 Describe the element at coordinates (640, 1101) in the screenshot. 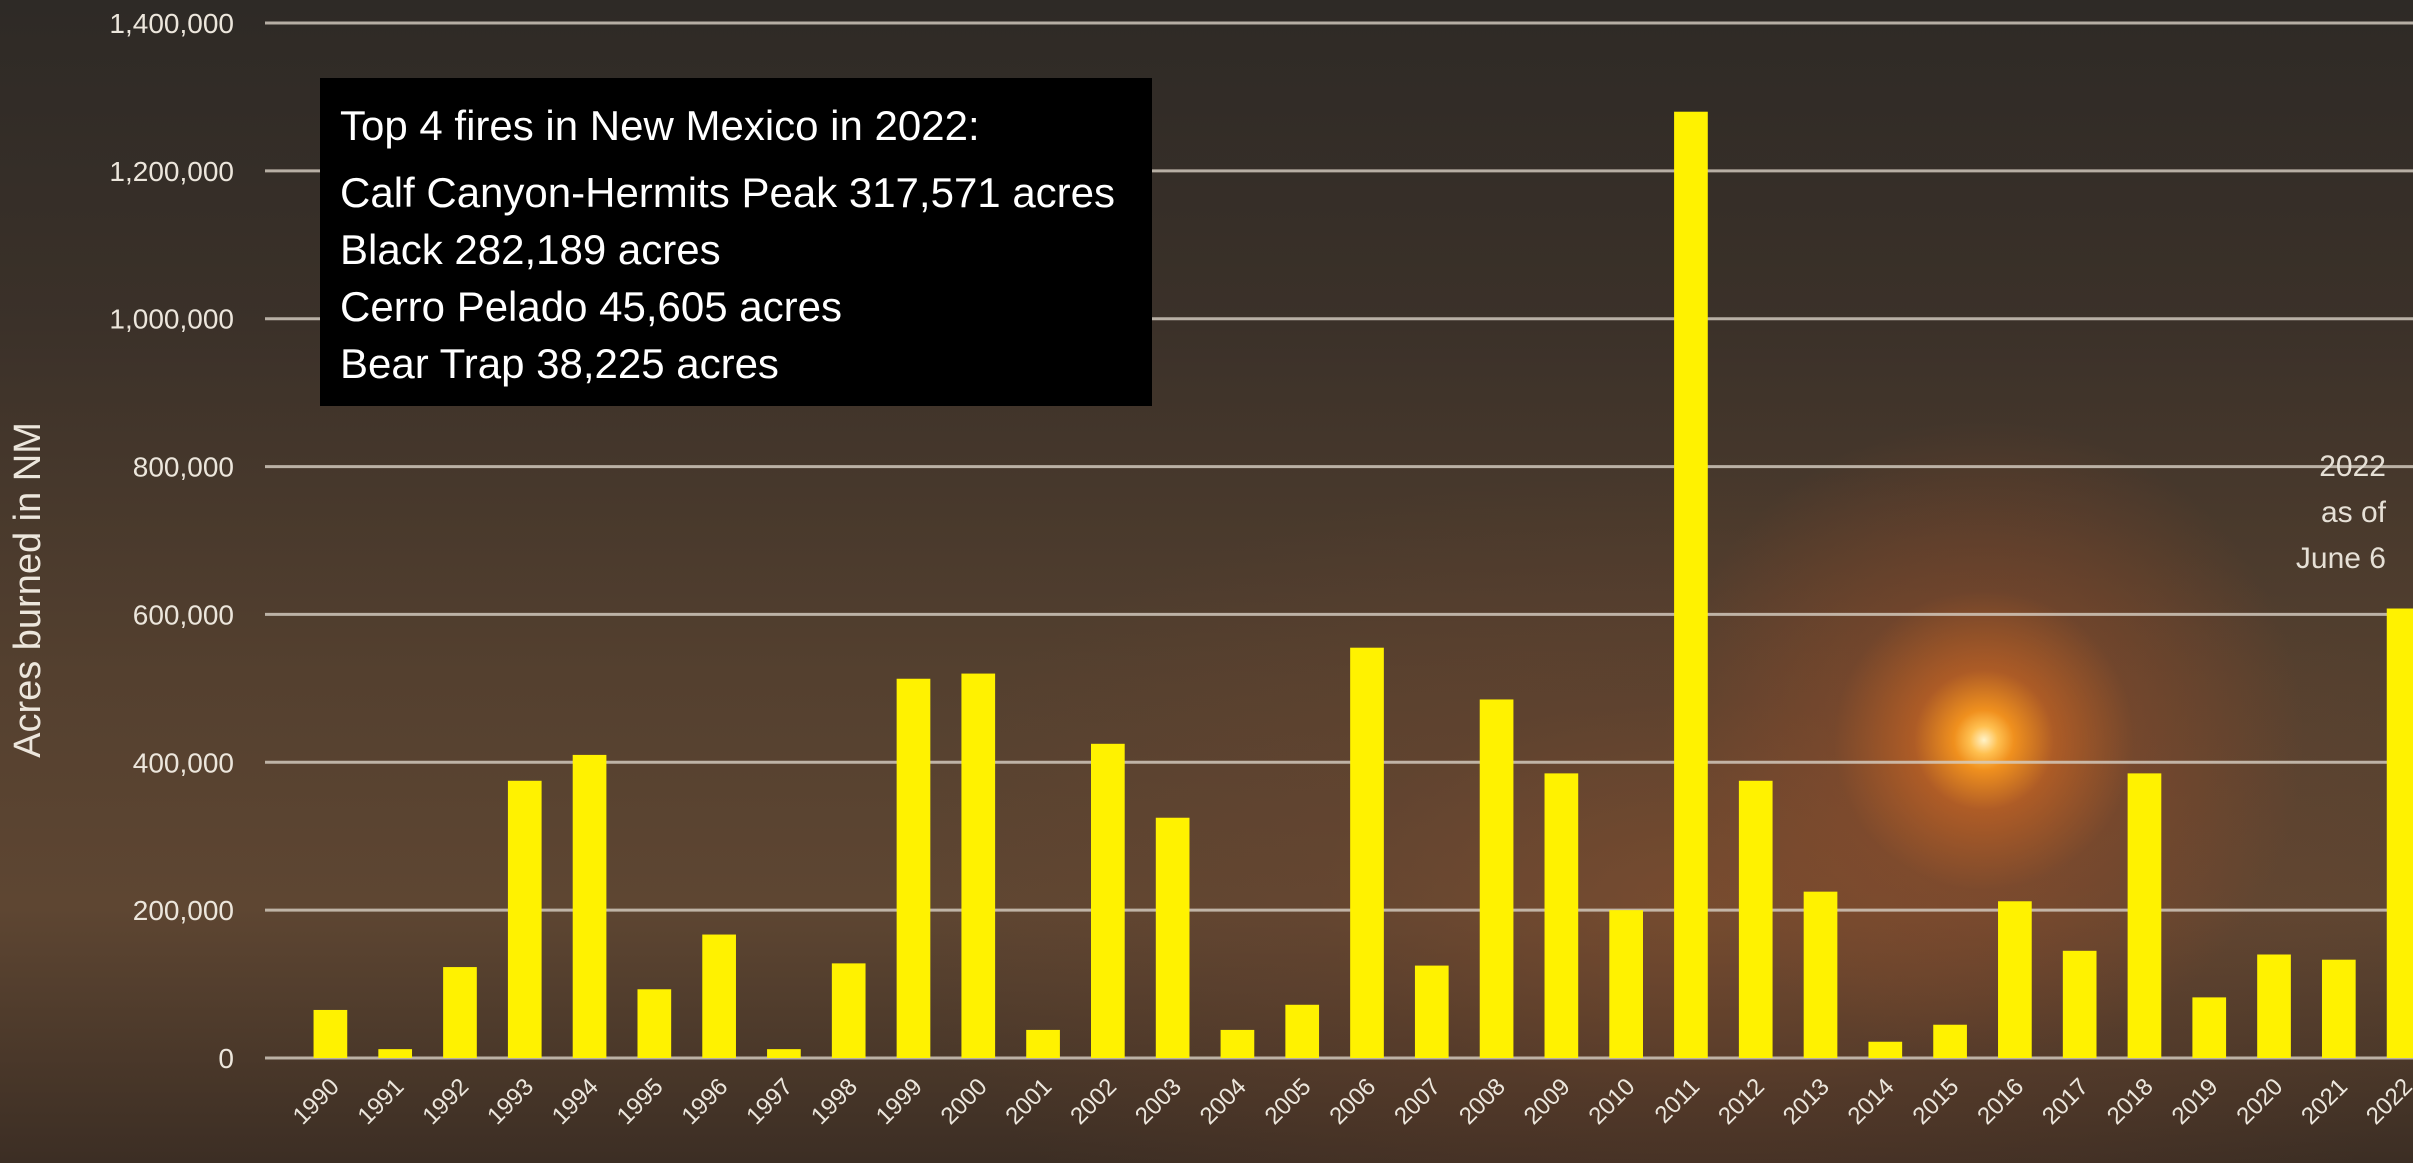

I see `x-tick-label: 1995` at that location.